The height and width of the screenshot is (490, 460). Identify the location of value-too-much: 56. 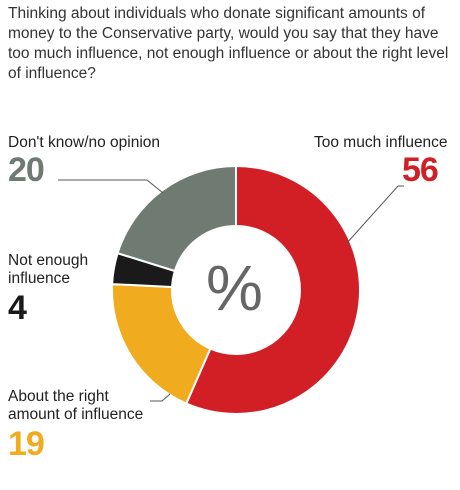
(420, 170).